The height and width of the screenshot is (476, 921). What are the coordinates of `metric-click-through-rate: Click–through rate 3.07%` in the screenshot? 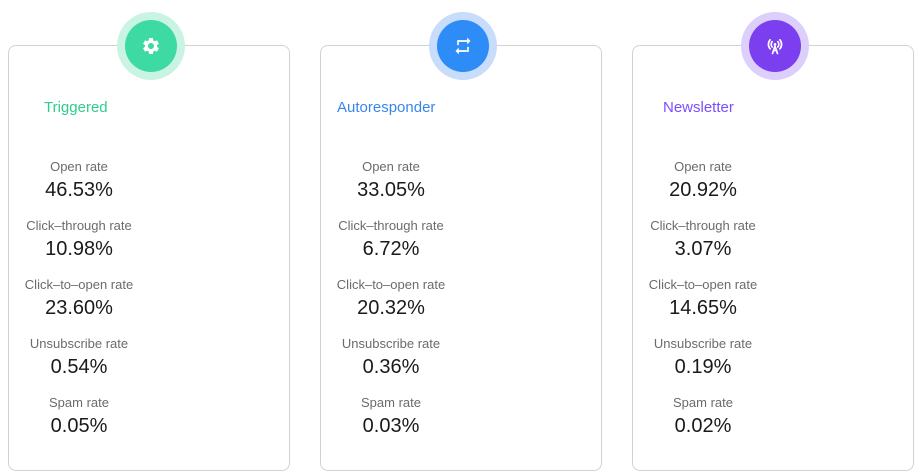 It's located at (703, 246).